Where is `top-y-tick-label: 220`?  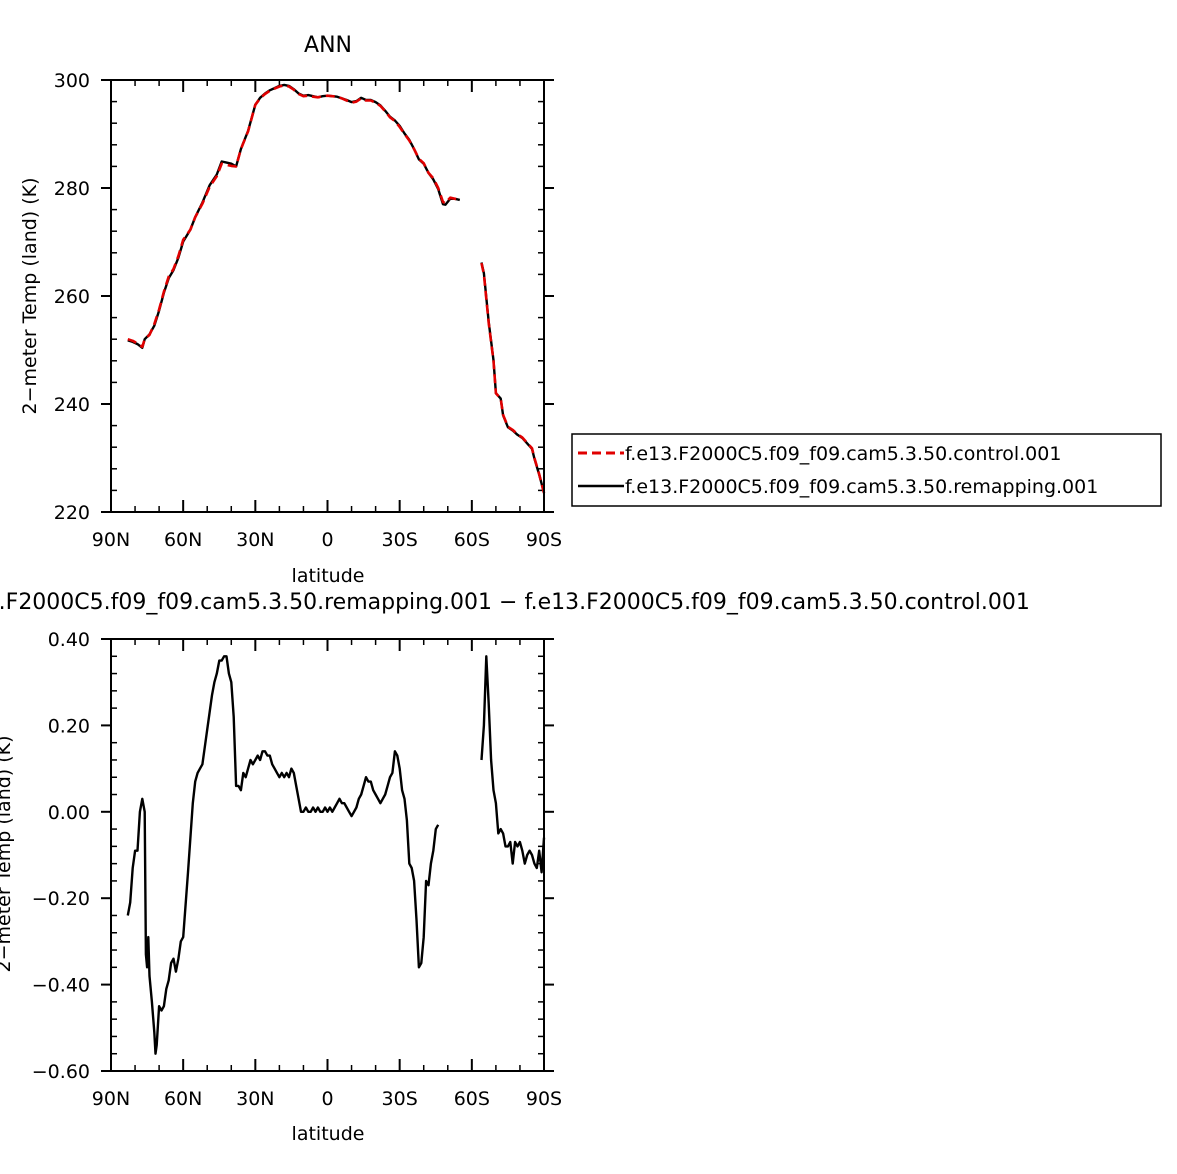
top-y-tick-label: 220 is located at coordinates (72, 513).